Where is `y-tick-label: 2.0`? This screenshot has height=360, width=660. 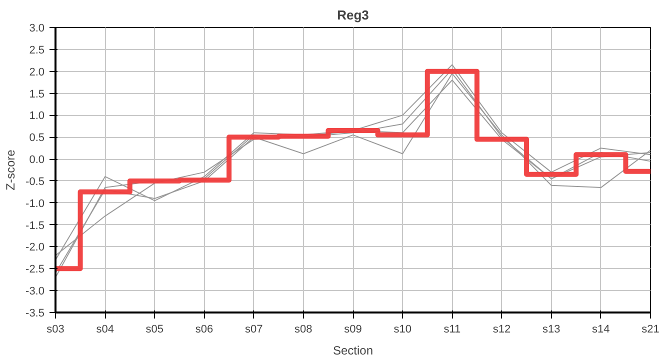
y-tick-label: 2.0 is located at coordinates (37, 72).